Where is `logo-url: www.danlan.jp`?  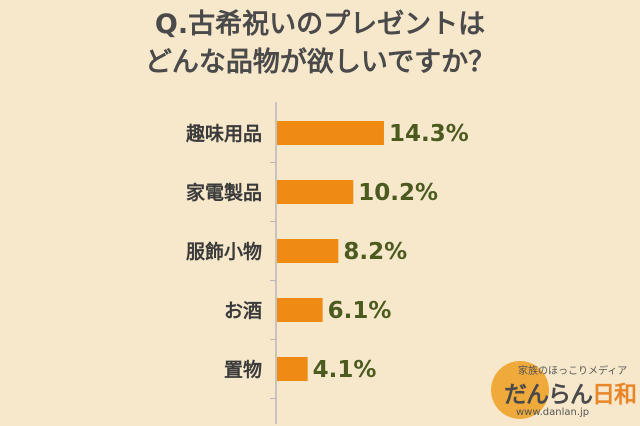
logo-url: www.danlan.jp is located at coordinates (553, 412).